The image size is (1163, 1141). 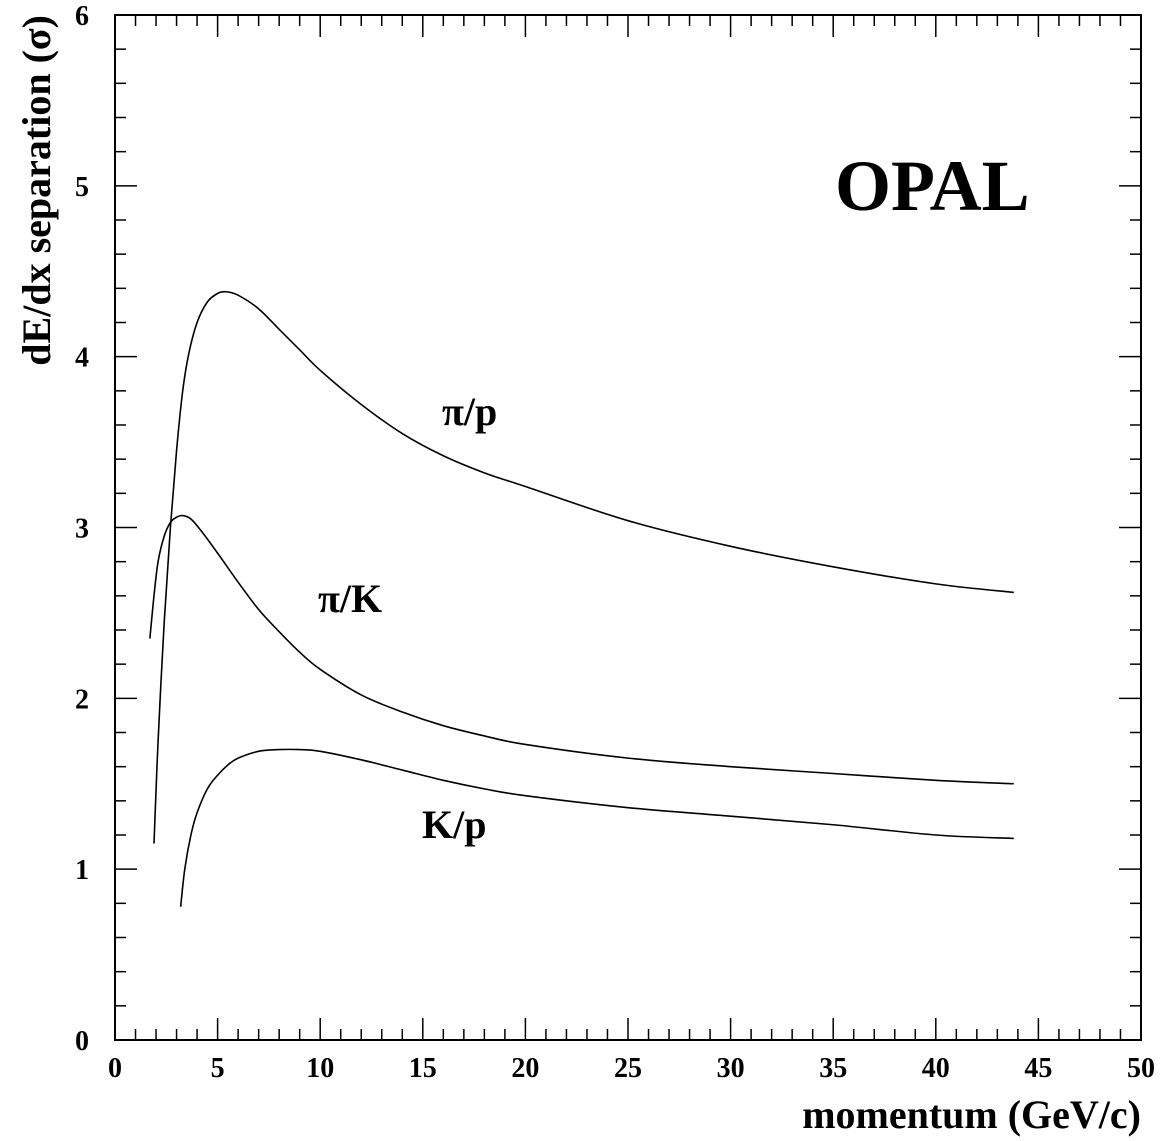 What do you see at coordinates (218, 1068) in the screenshot?
I see `x-tick-label: 5` at bounding box center [218, 1068].